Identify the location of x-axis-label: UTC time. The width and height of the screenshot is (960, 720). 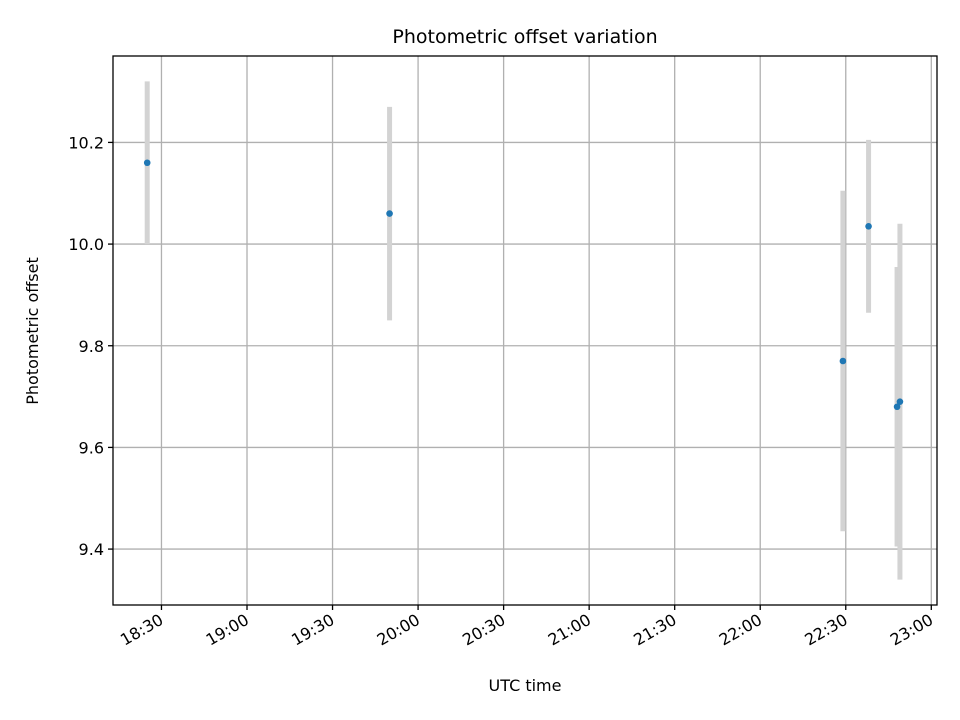
(525, 685).